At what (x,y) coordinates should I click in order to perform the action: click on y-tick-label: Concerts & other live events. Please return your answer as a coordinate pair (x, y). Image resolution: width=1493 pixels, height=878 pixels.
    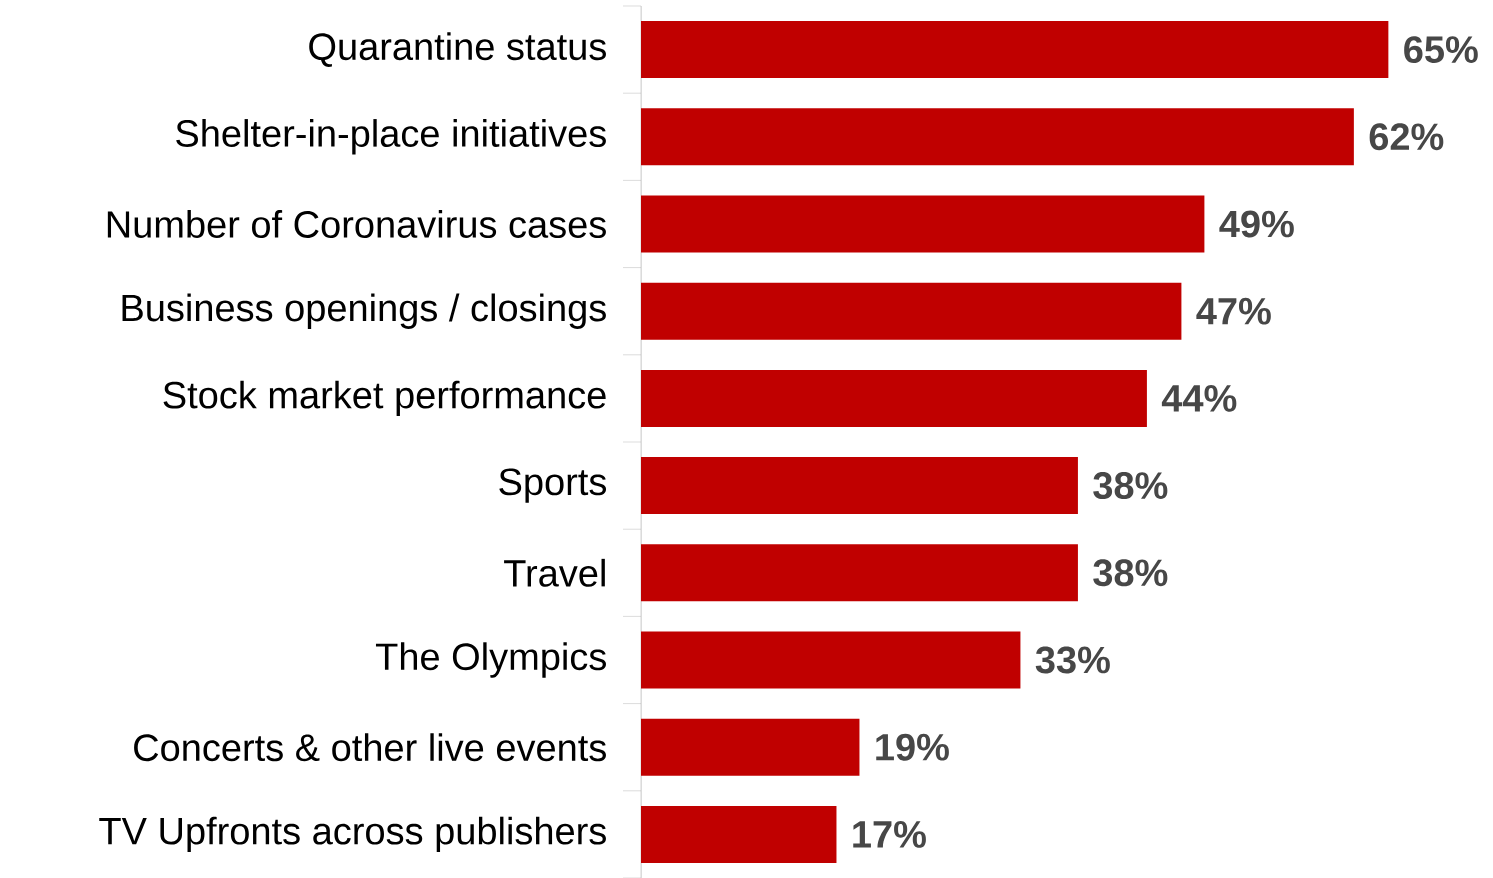
    Looking at the image, I should click on (370, 747).